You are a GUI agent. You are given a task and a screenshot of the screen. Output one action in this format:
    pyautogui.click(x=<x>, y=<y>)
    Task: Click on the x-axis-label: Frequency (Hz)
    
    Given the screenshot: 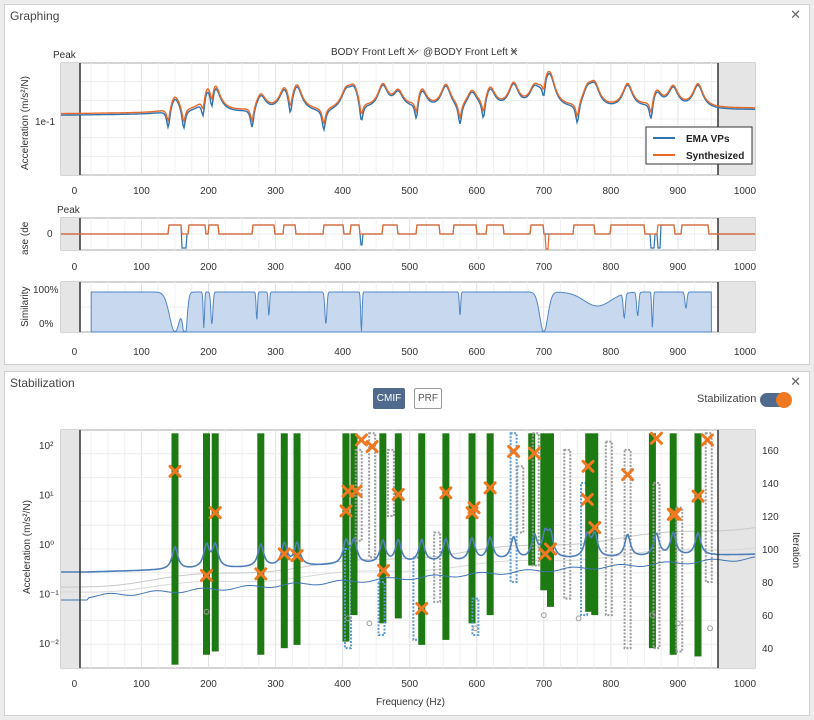 What is the action you would take?
    pyautogui.click(x=410, y=702)
    